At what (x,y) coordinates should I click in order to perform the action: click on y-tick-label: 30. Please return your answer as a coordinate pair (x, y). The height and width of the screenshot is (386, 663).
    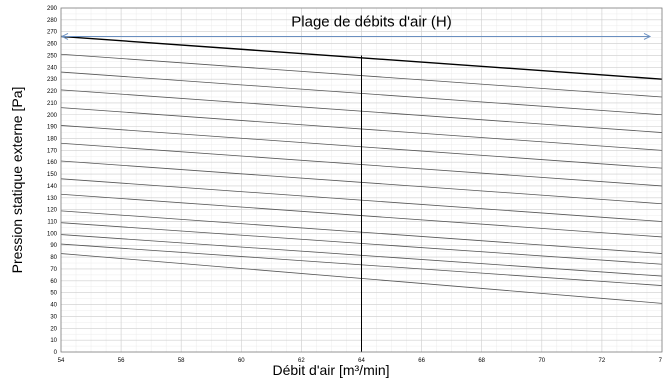
    Looking at the image, I should click on (53, 317).